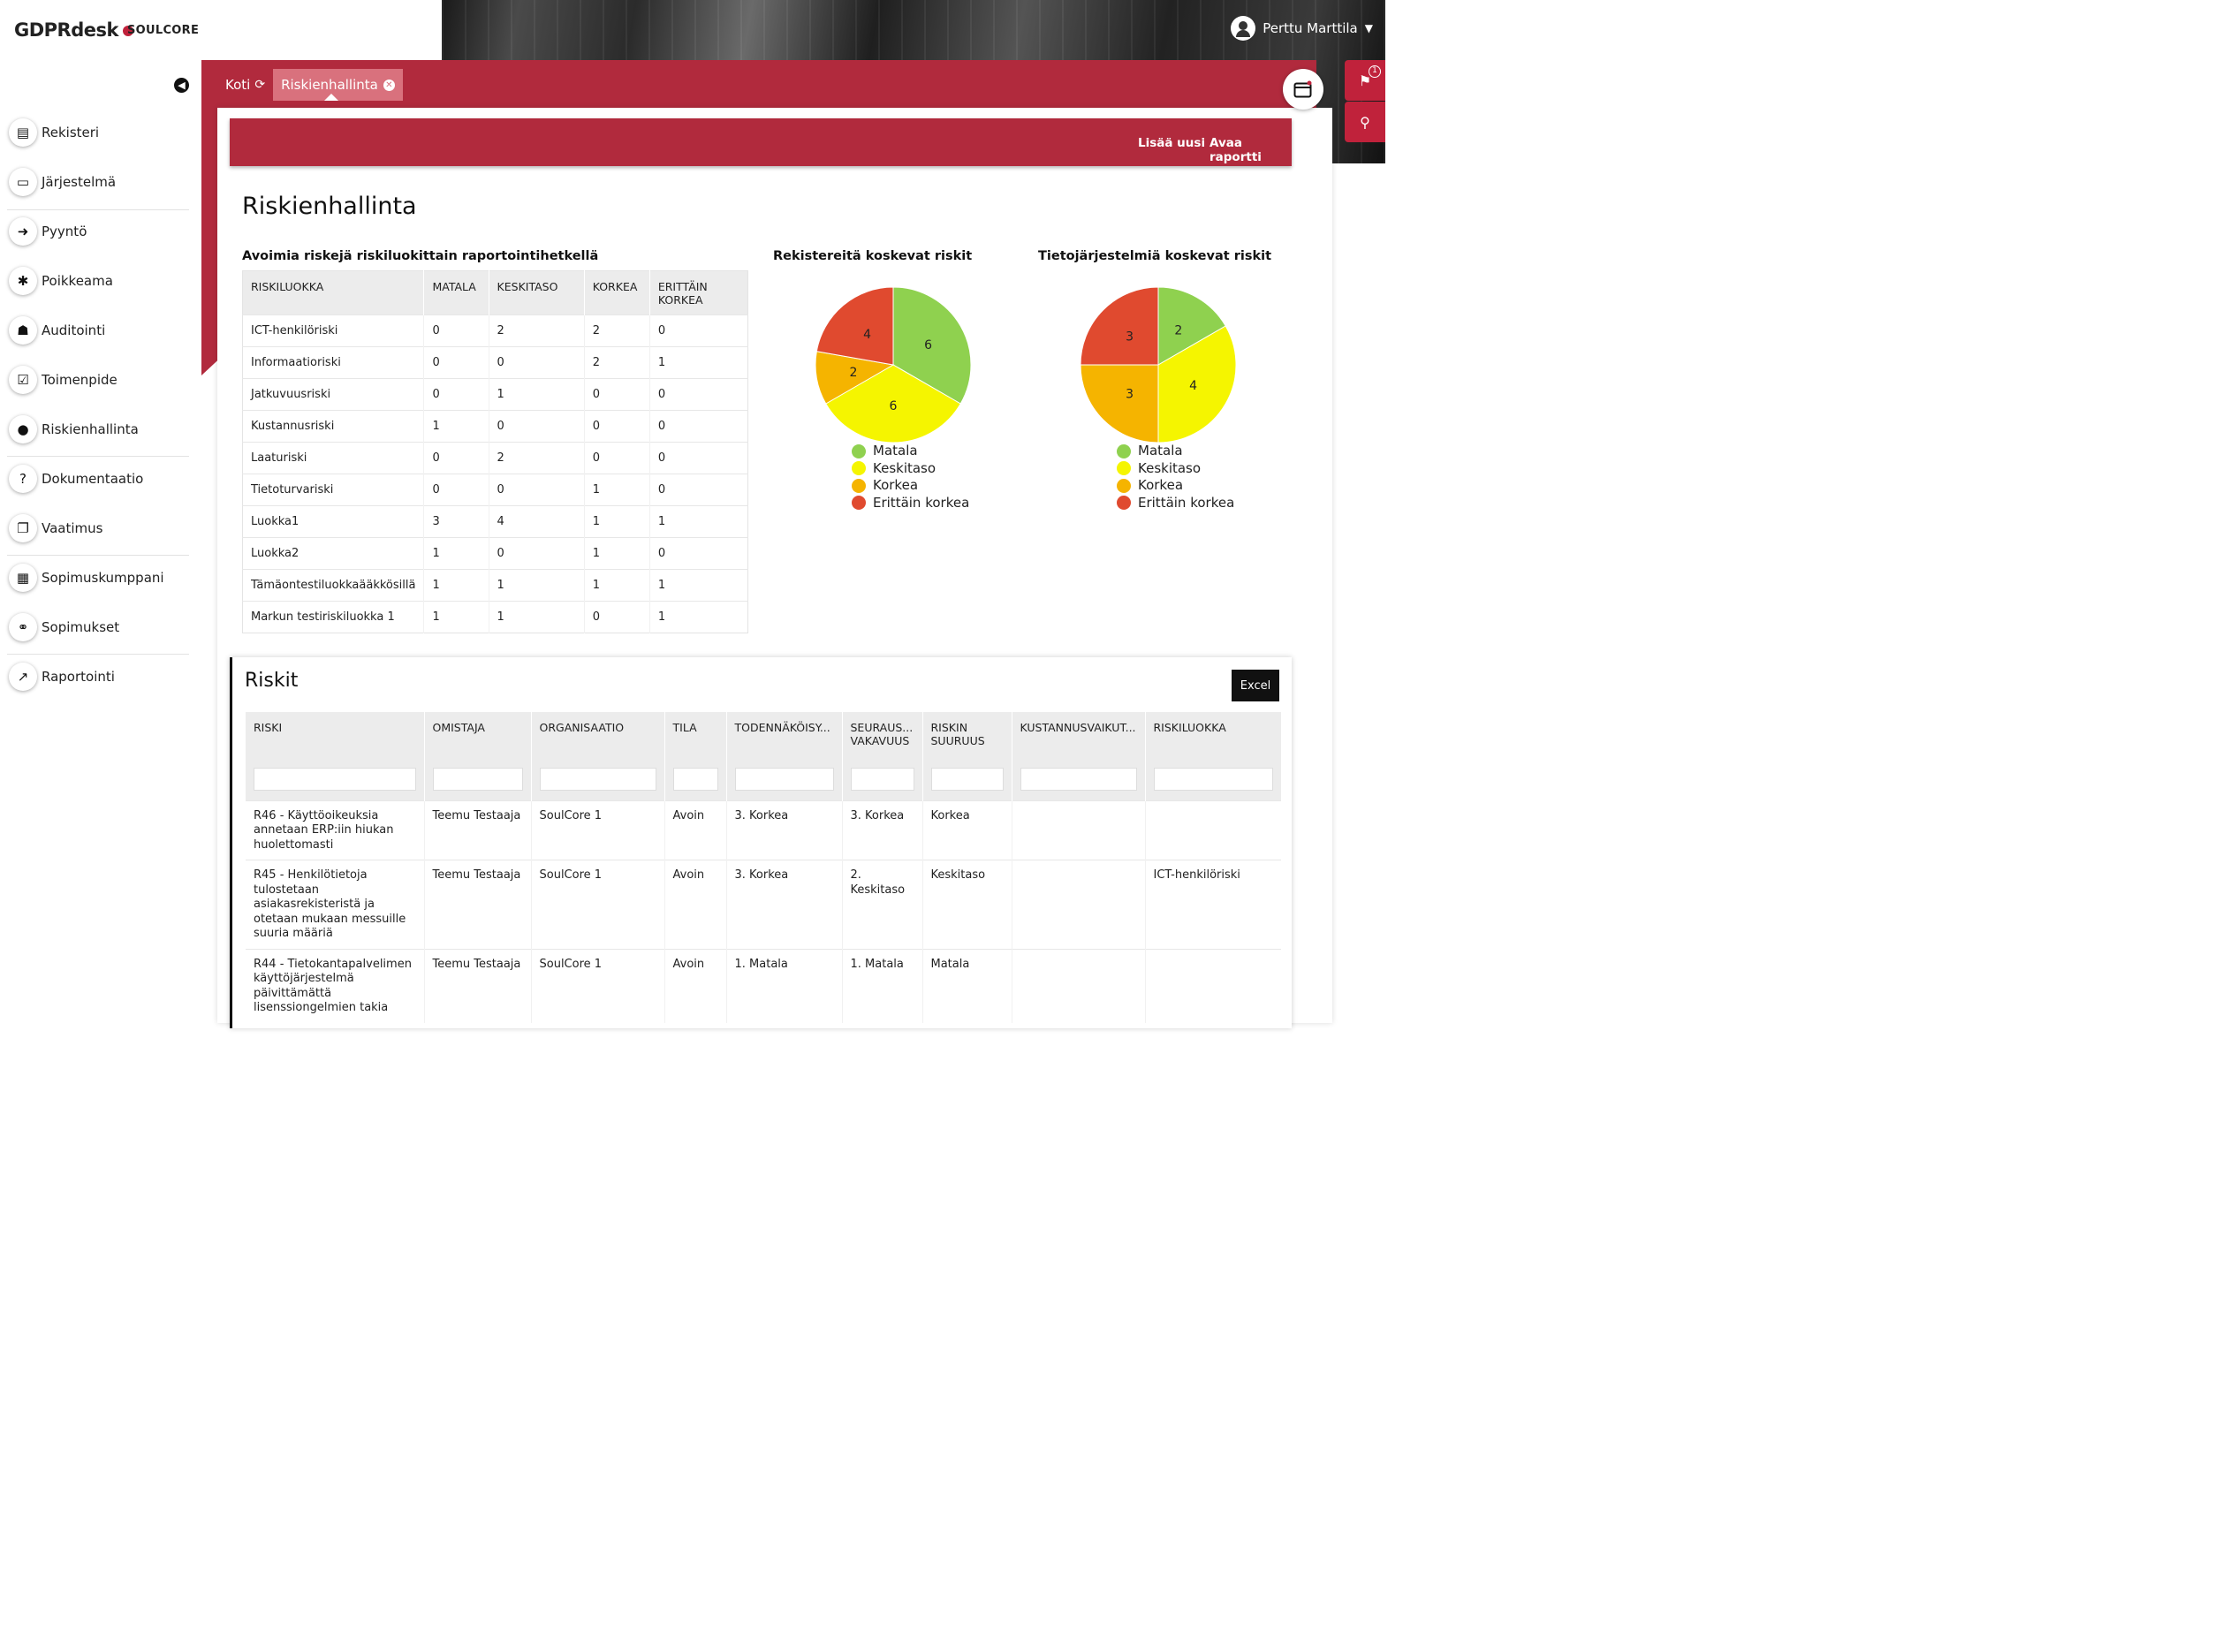  What do you see at coordinates (1160, 450) in the screenshot?
I see `legend-label: Matala` at bounding box center [1160, 450].